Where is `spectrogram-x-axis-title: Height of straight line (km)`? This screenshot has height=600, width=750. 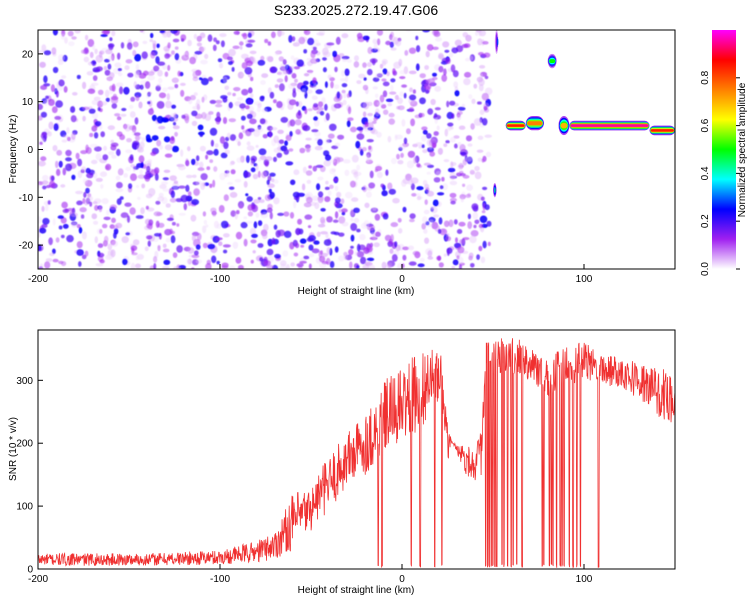 spectrogram-x-axis-title: Height of straight line (km) is located at coordinates (356, 291).